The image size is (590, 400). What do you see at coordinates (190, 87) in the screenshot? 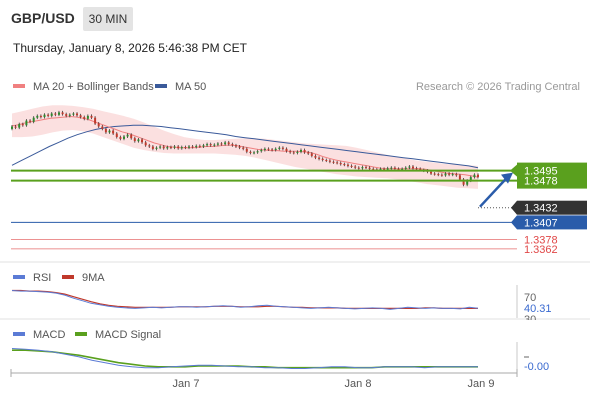
I see `legend-ma50-label: MA 50` at bounding box center [190, 87].